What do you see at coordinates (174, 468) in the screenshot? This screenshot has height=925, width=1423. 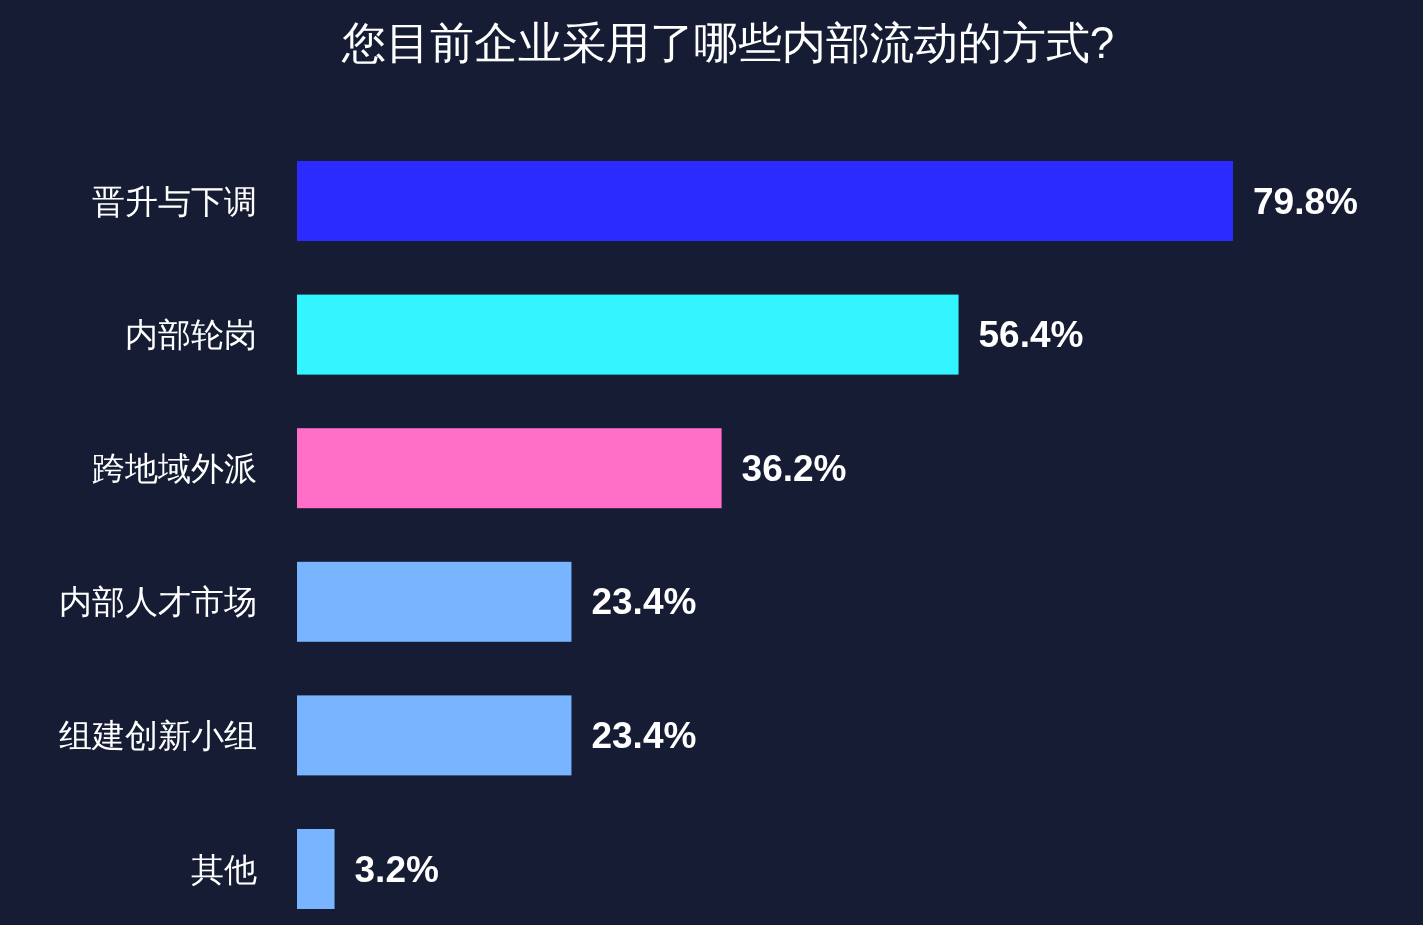 I see `category-label: 跨地域外派` at bounding box center [174, 468].